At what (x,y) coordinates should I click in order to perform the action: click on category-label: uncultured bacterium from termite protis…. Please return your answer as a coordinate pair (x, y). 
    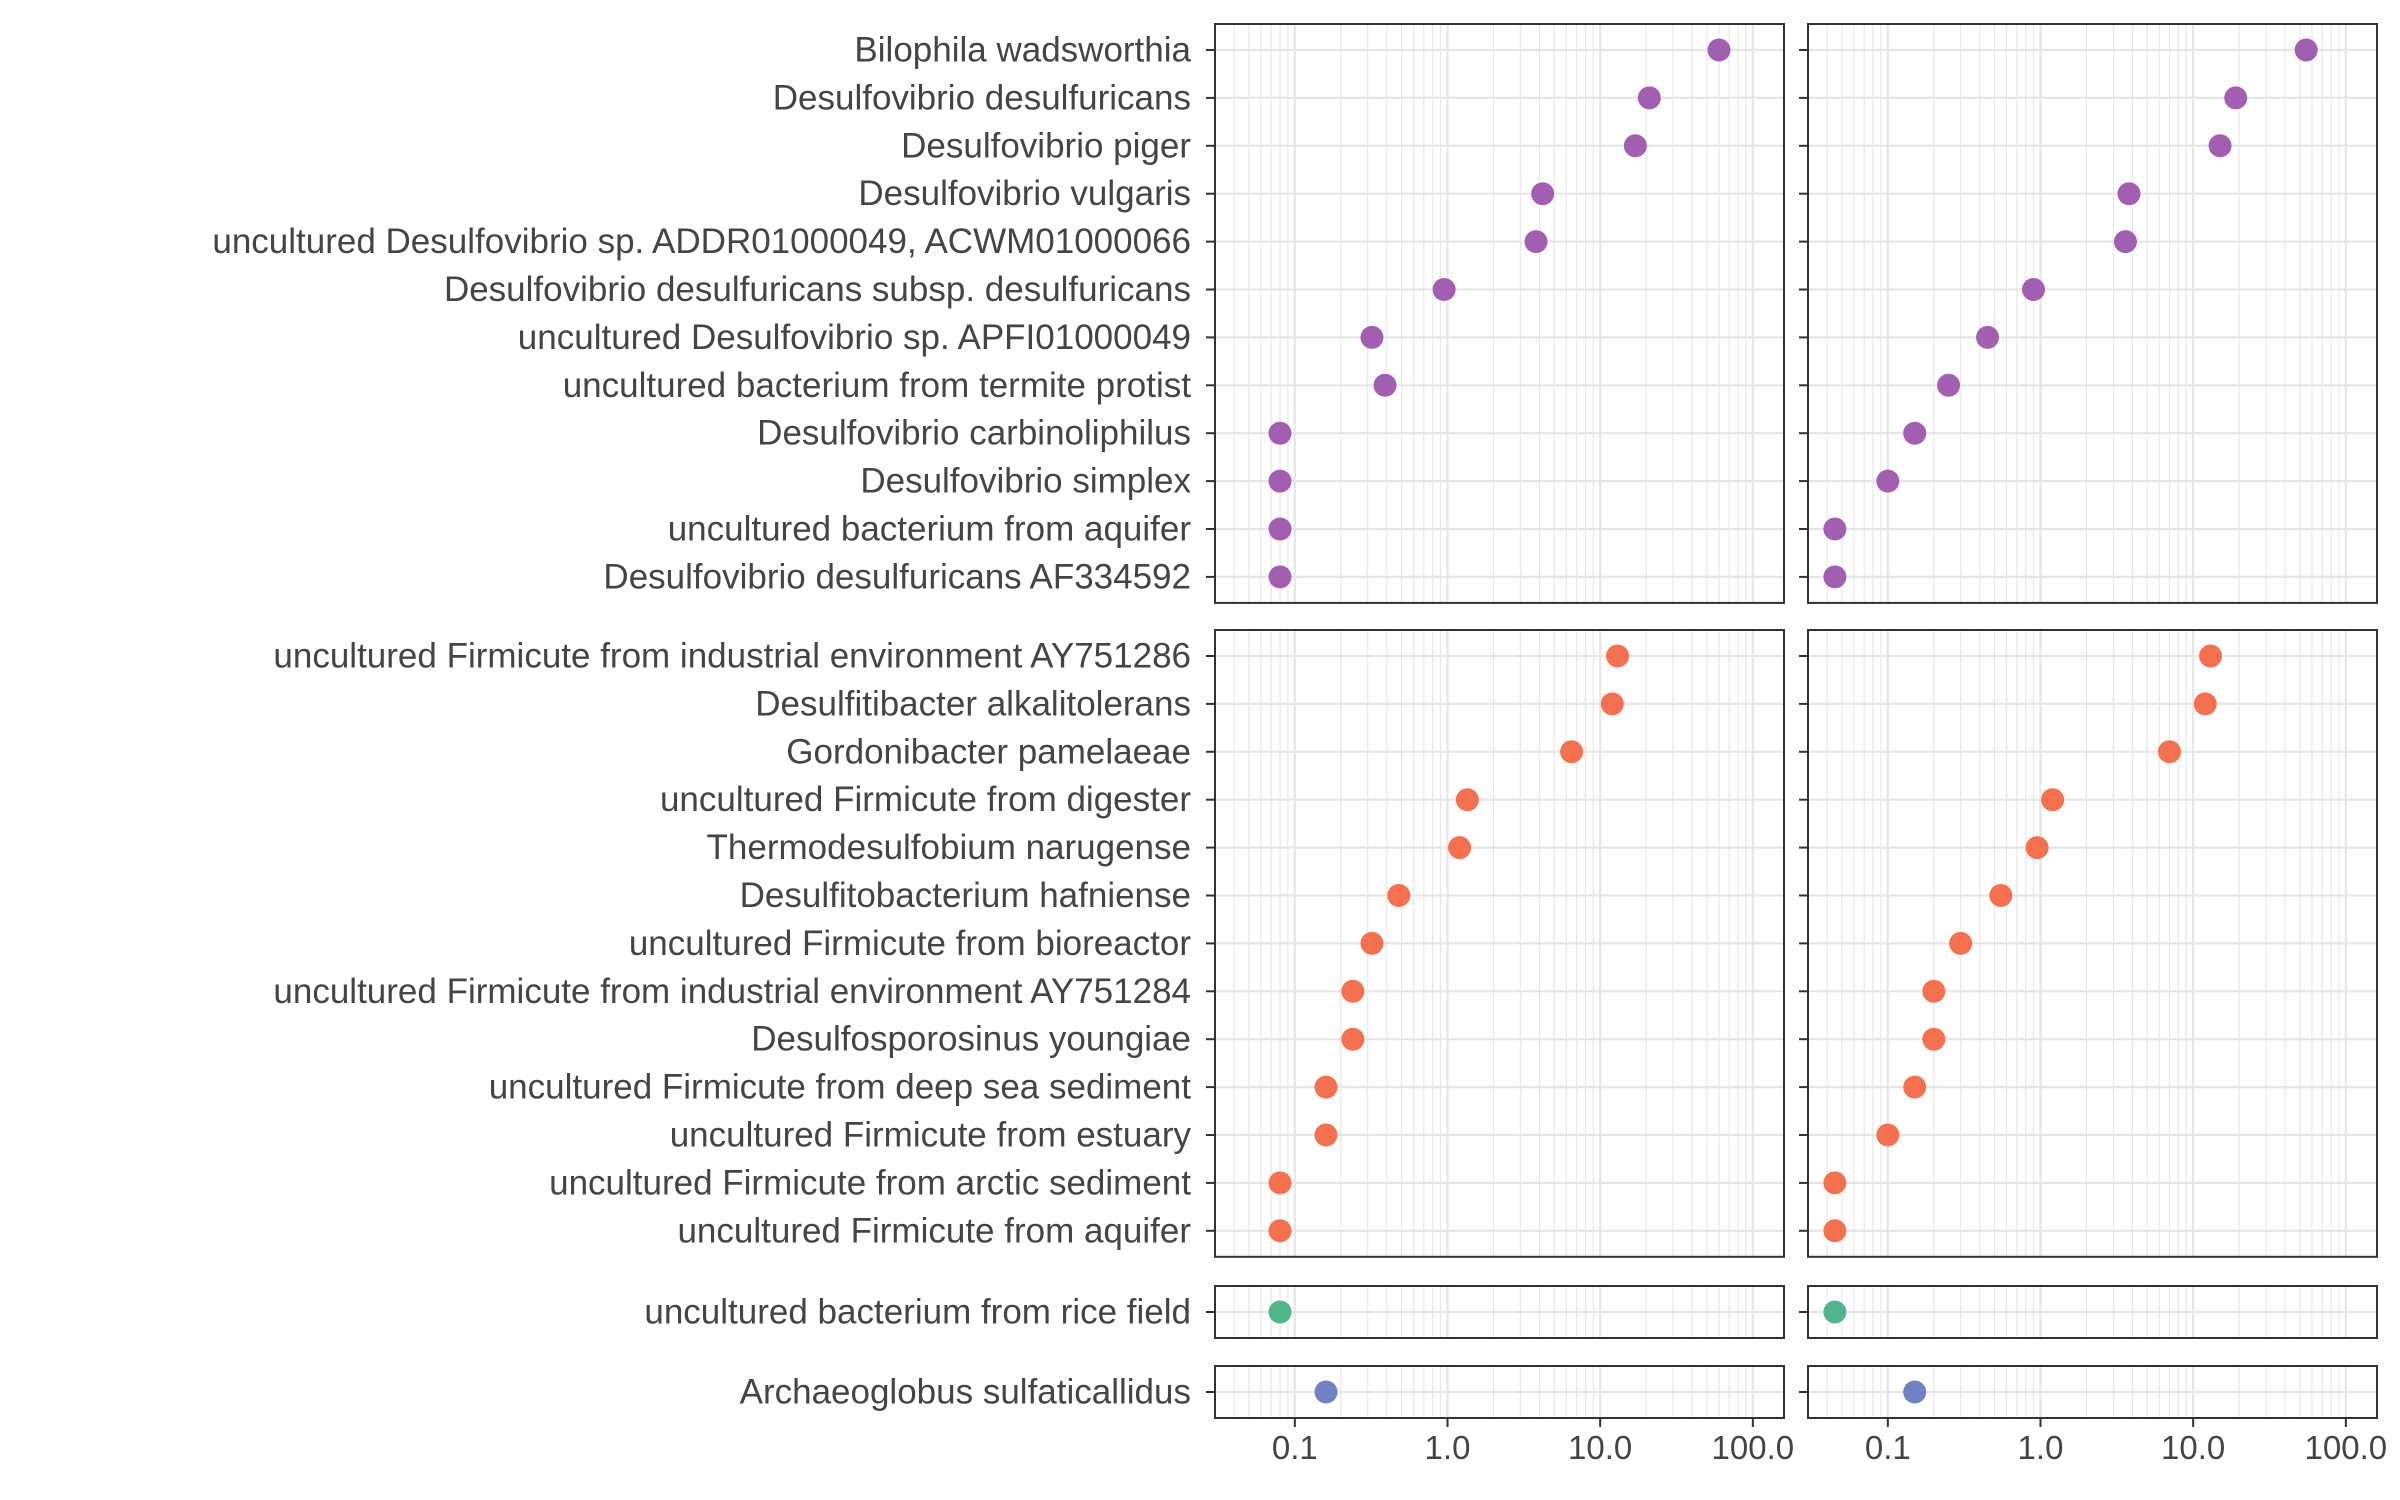
    Looking at the image, I should click on (877, 385).